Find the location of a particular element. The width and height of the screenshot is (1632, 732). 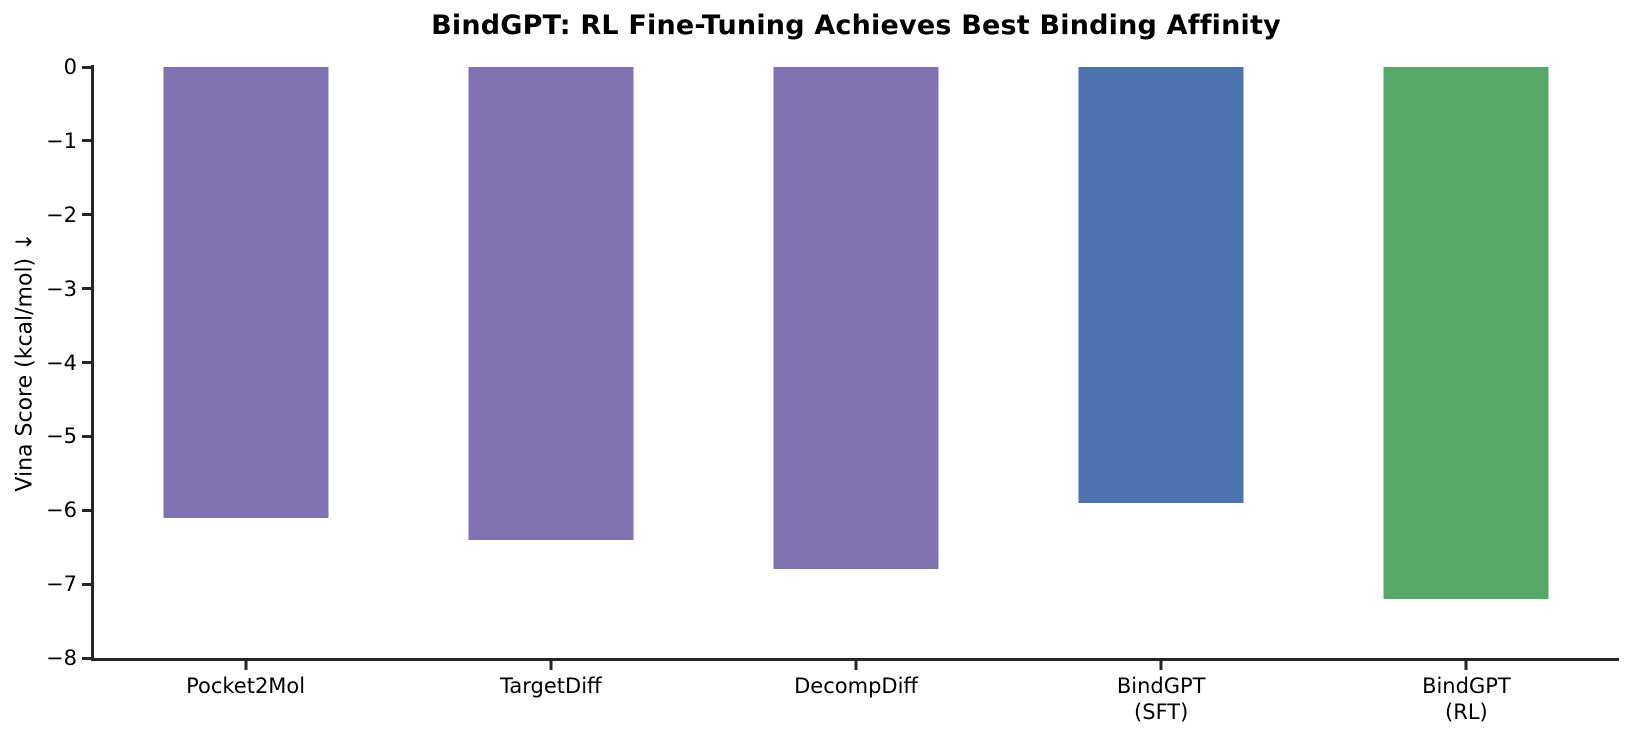

y-tick-label: −7 is located at coordinates (61, 584).